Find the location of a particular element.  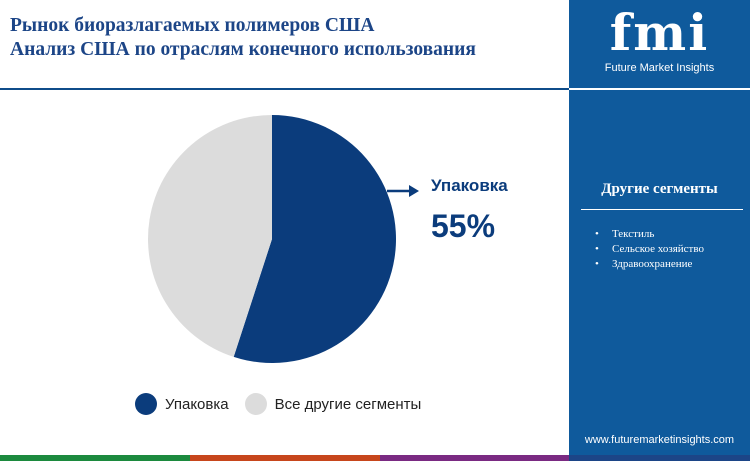

legend: Упаковка Все другие сегменты is located at coordinates (286, 404).